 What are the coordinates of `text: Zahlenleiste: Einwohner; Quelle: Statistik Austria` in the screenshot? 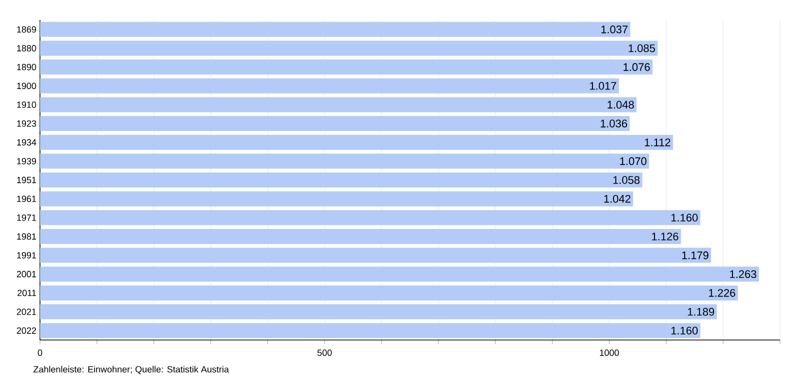 It's located at (131, 370).